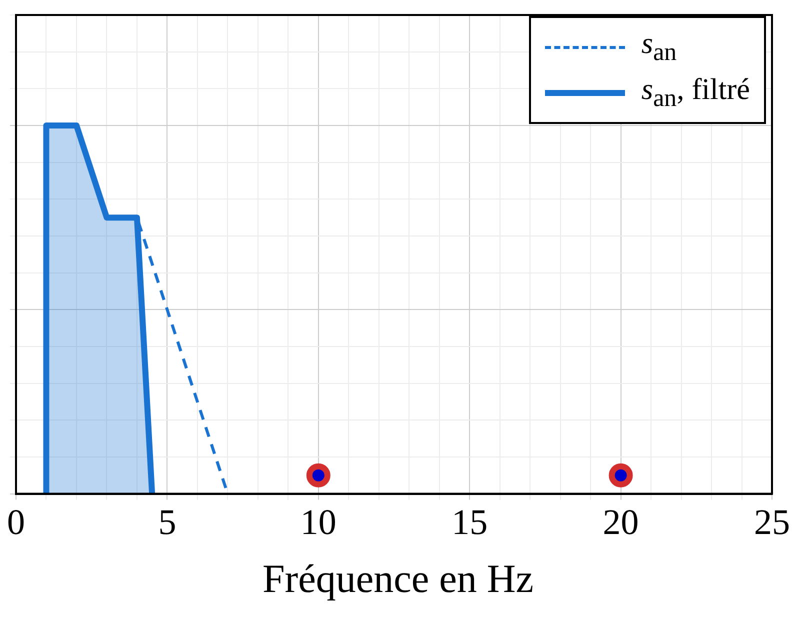 The image size is (796, 629). Describe the element at coordinates (695, 93) in the screenshot. I see `legend-label: s$_{an}$, filtré` at that location.